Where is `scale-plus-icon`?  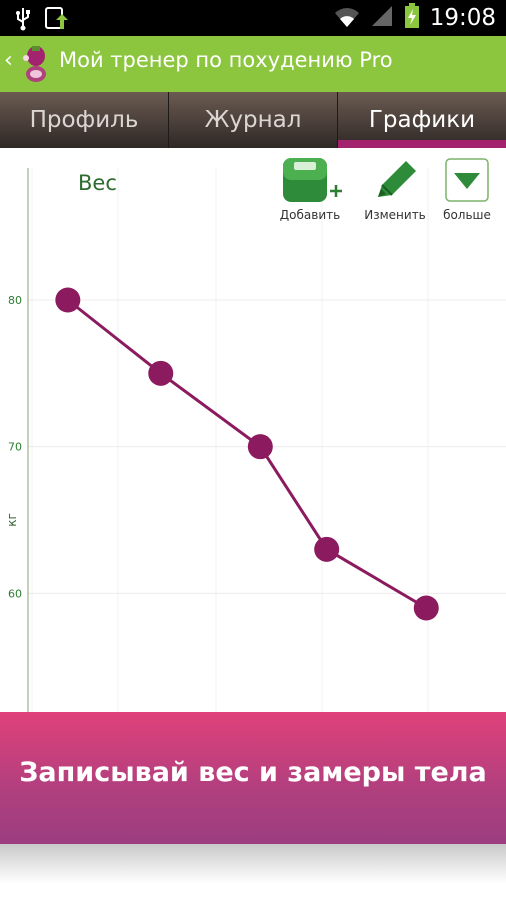
scale-plus-icon is located at coordinates (310, 182).